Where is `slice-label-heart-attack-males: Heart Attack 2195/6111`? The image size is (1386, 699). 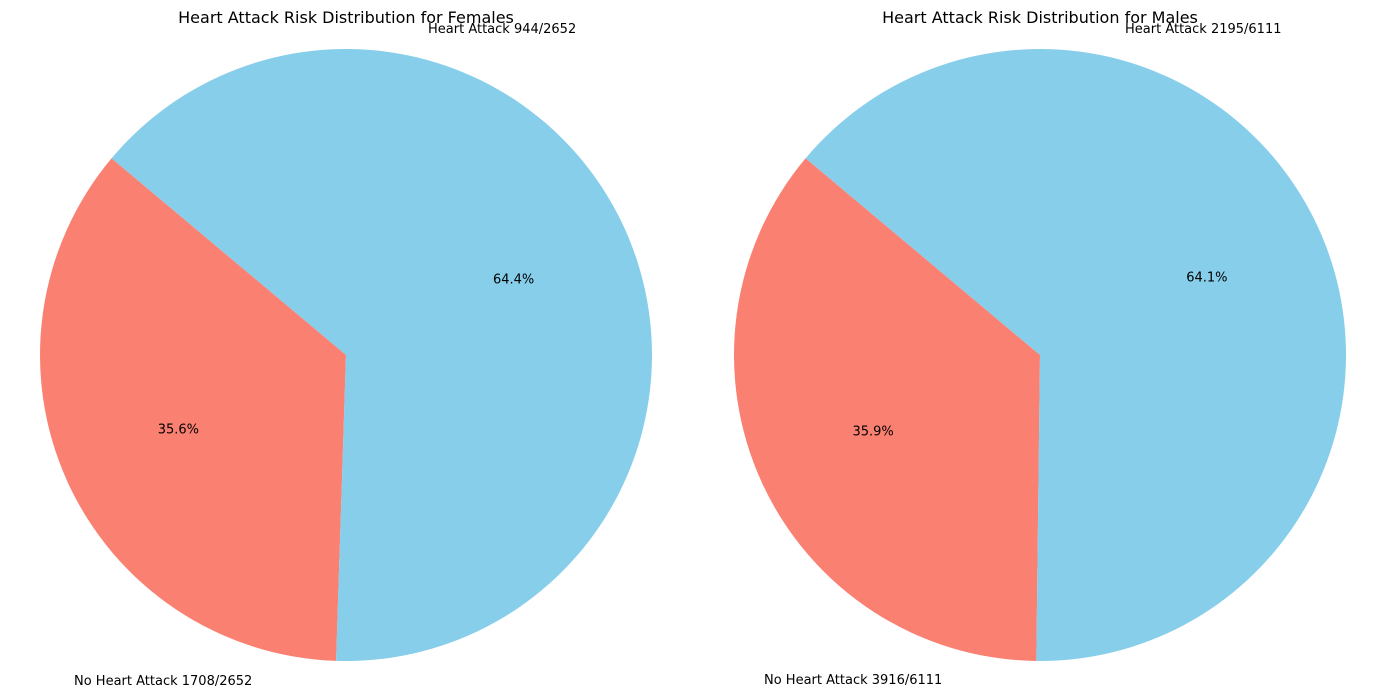
slice-label-heart-attack-males: Heart Attack 2195/6111 is located at coordinates (1203, 29).